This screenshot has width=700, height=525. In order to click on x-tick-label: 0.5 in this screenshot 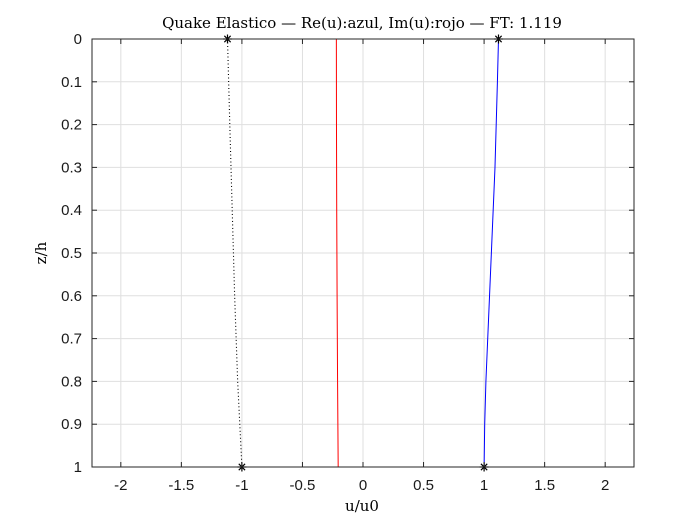, I will do `click(423, 485)`.